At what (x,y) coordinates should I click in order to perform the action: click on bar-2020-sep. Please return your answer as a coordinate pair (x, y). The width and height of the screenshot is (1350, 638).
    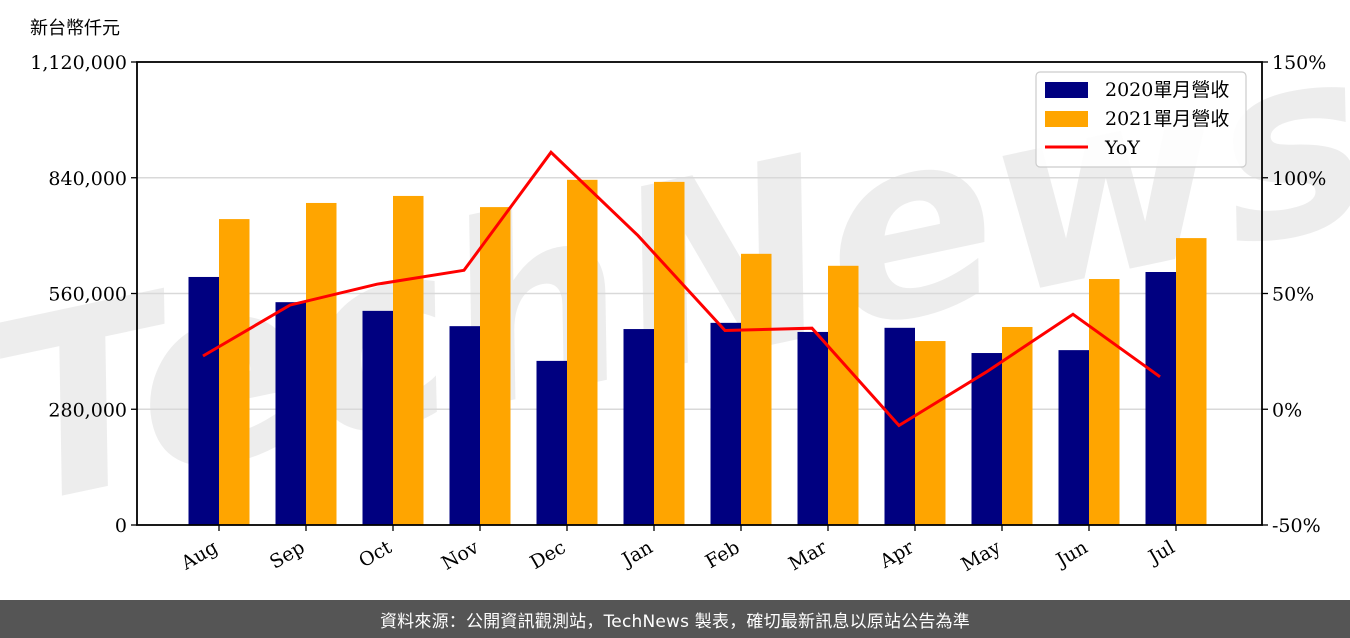
    Looking at the image, I should click on (290, 413).